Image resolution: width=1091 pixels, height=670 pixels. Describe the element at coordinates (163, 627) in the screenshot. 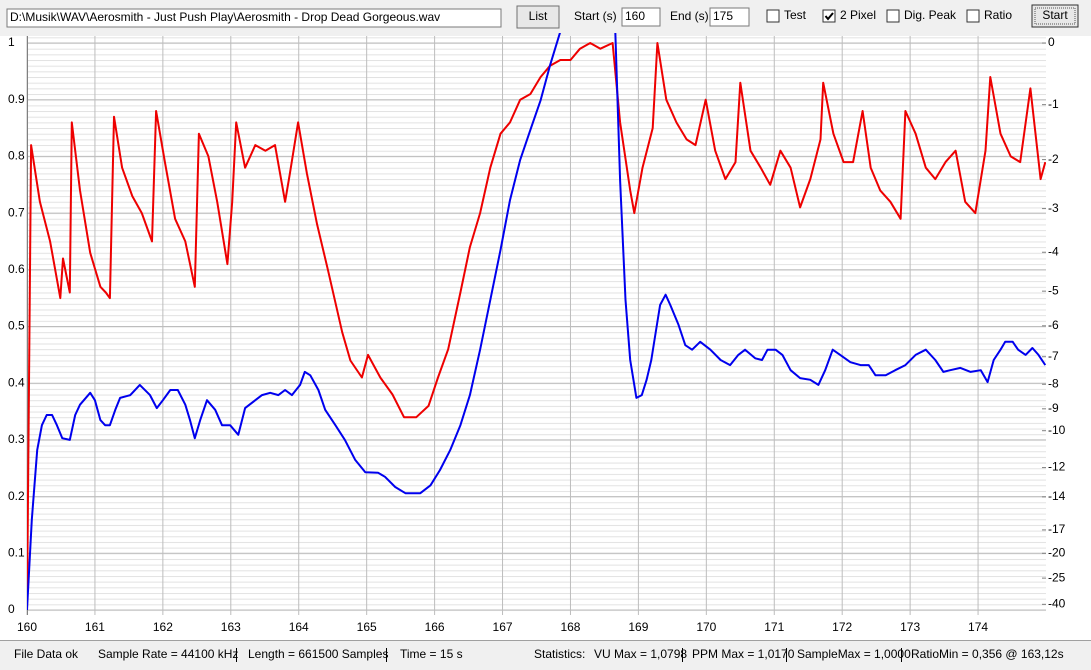

I see `x-tick-label: 162` at that location.